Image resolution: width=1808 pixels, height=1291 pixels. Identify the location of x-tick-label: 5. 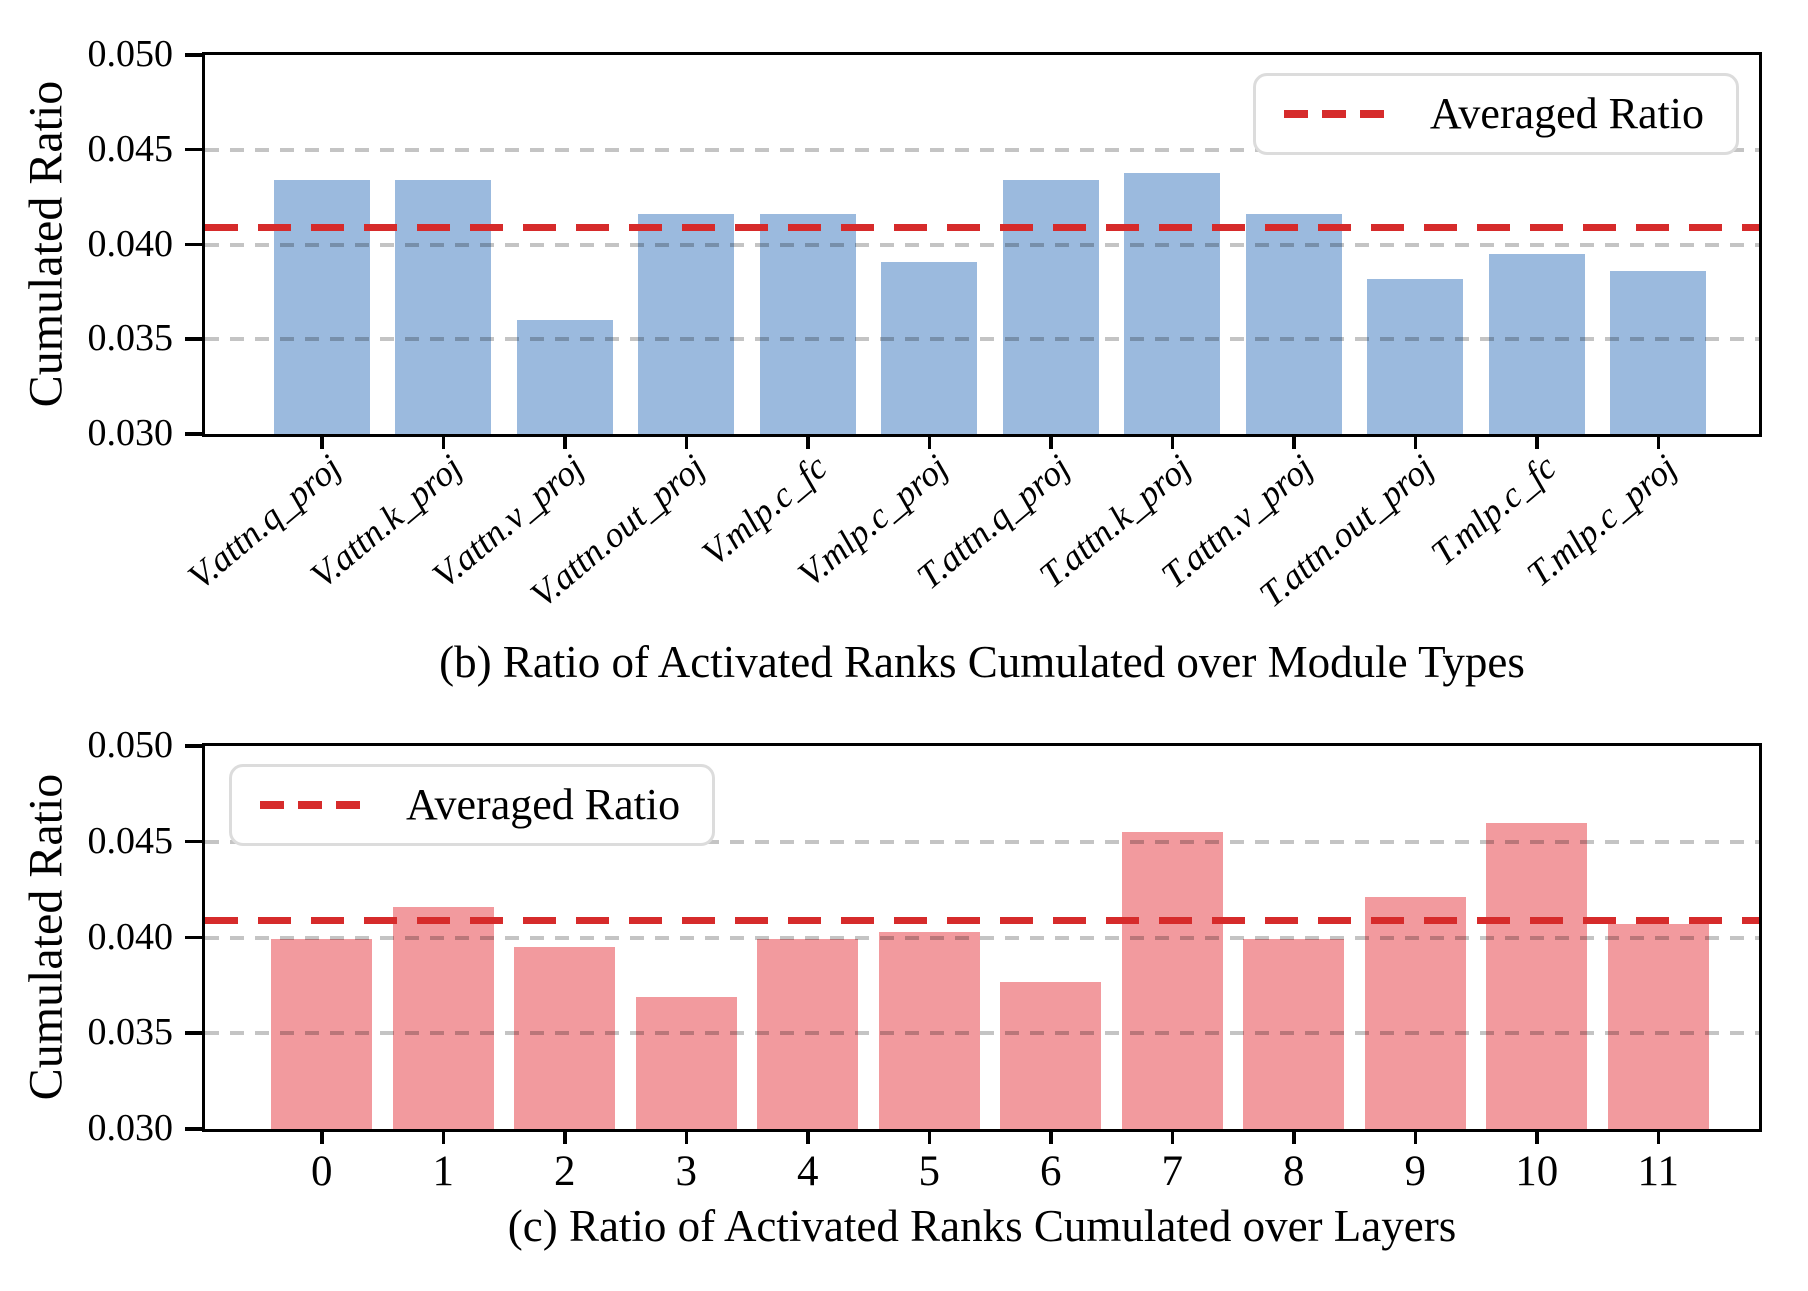
(929, 1171).